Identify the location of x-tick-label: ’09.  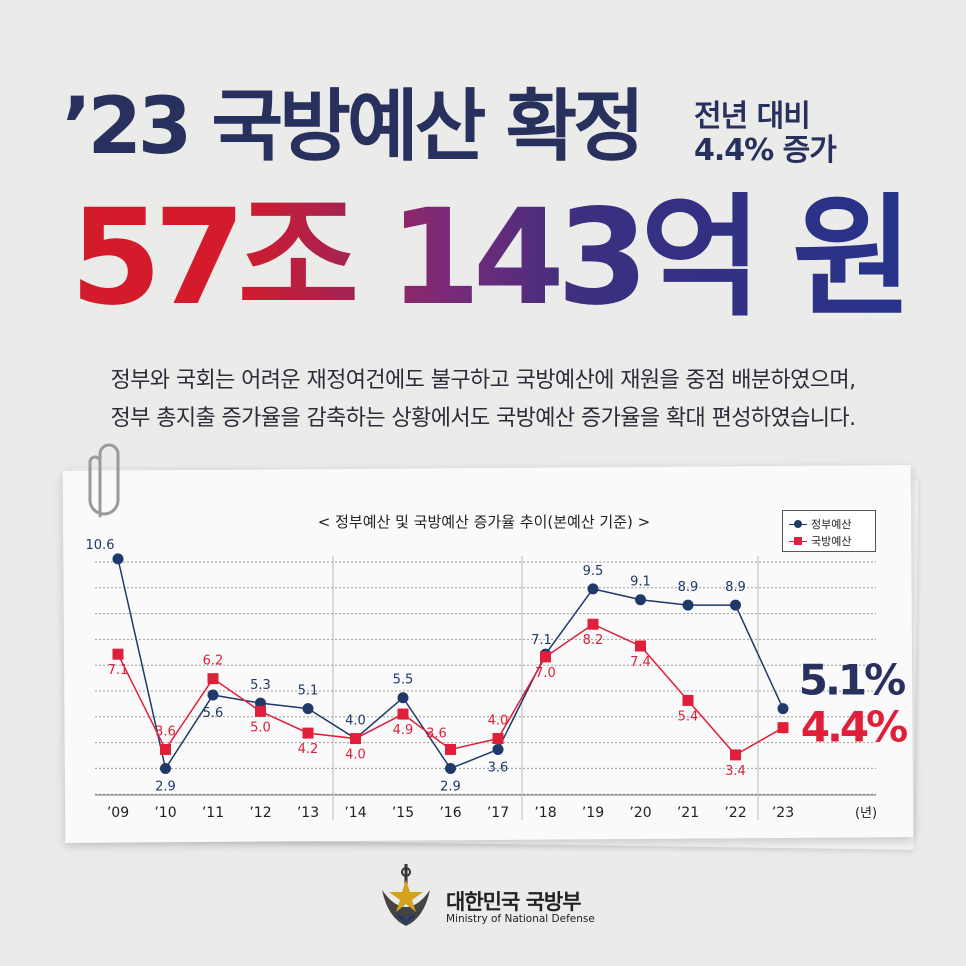
(118, 813).